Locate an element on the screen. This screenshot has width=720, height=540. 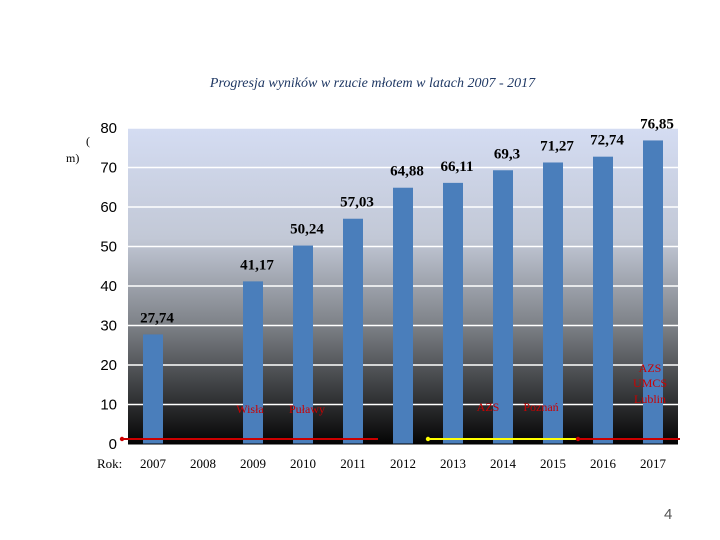
x-tick-label: 2014 is located at coordinates (503, 463).